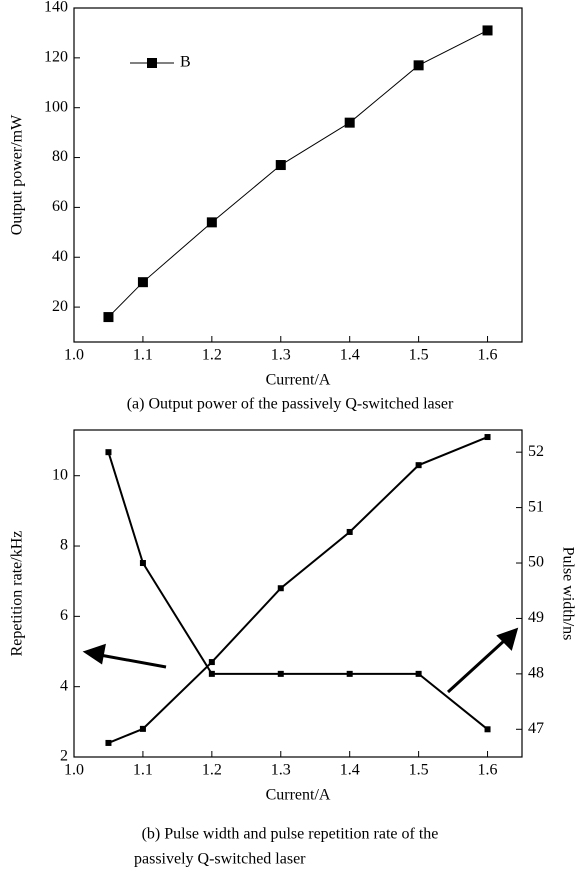 This screenshot has width=581, height=879. I want to click on arrowhead-right, so click(507, 639).